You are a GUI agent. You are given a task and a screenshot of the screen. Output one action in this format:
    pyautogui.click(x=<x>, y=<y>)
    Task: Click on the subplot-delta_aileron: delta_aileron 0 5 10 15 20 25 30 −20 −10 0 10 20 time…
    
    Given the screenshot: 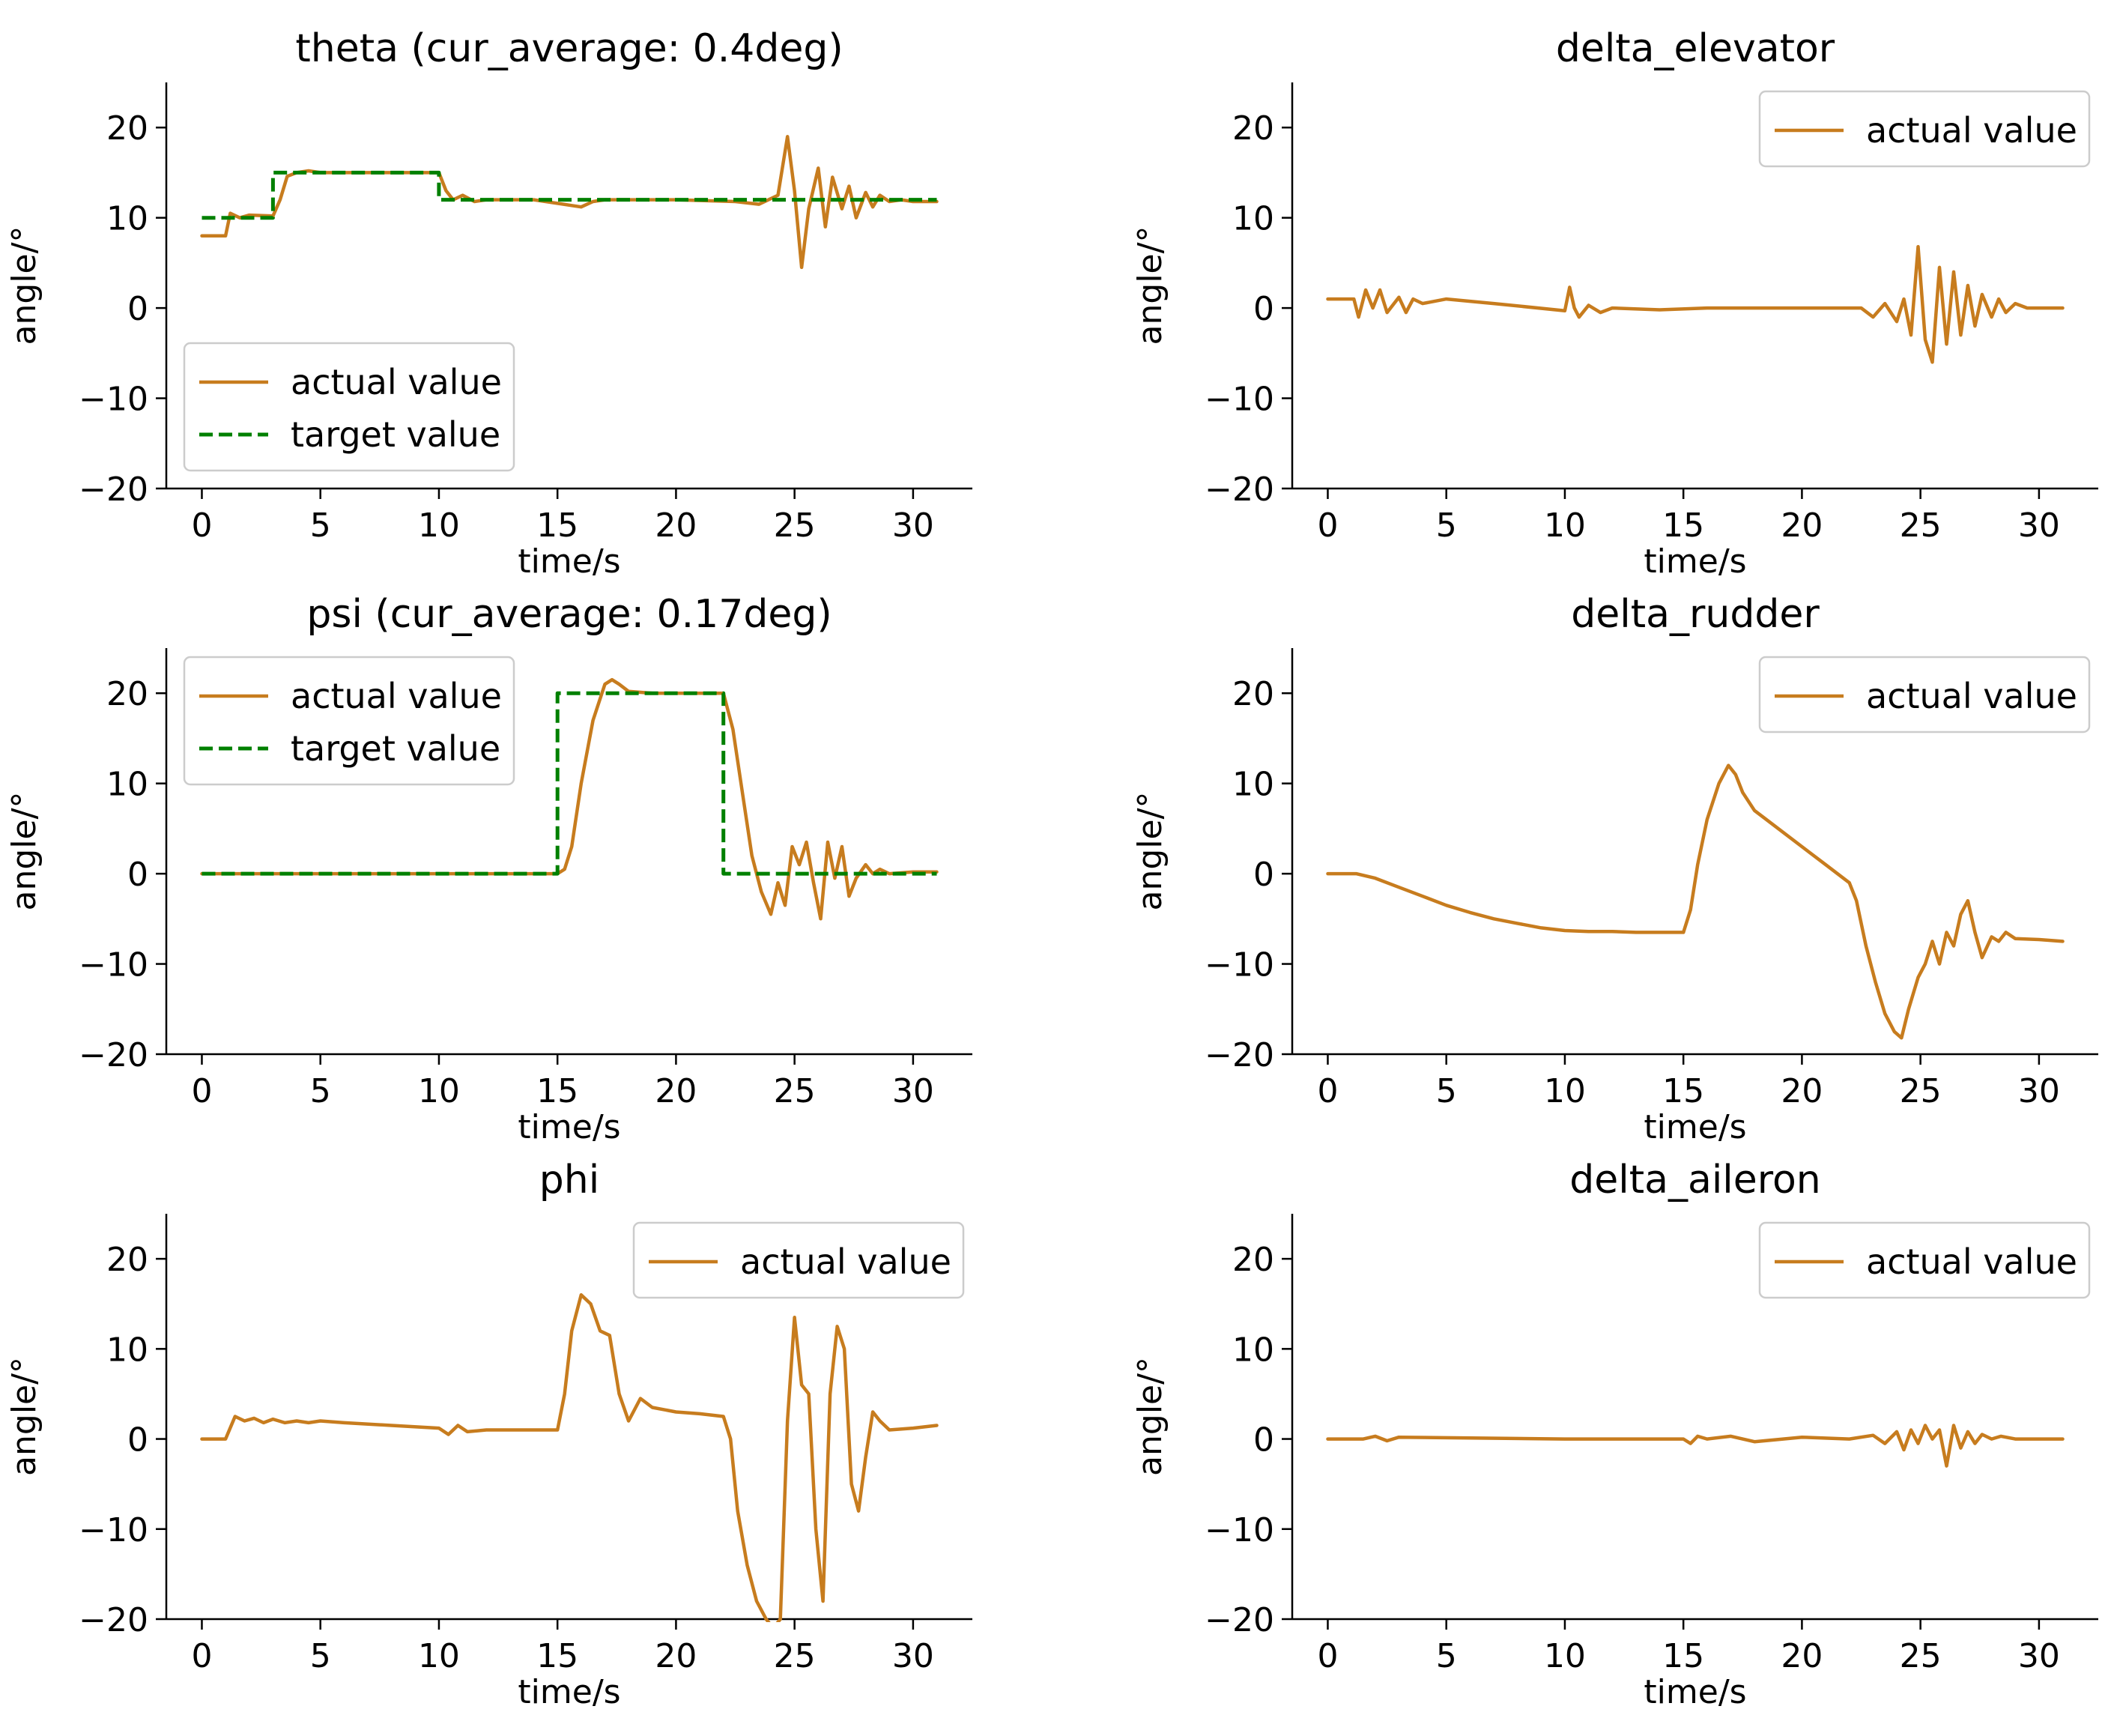 What is the action you would take?
    pyautogui.click(x=1614, y=1434)
    